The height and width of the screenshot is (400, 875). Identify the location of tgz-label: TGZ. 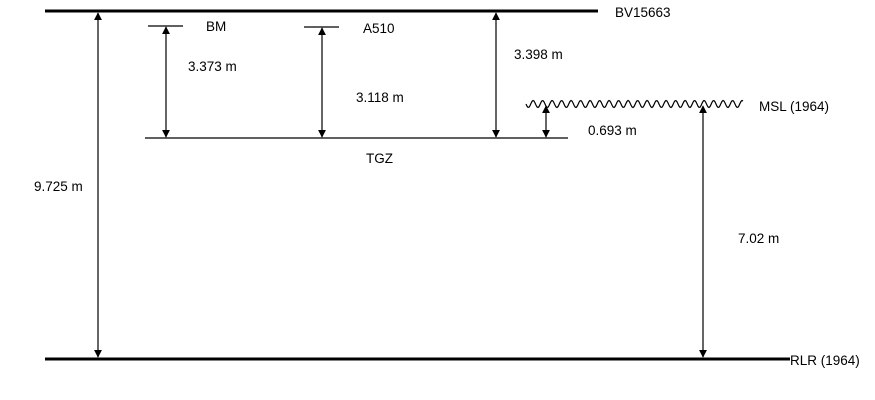
(379, 158).